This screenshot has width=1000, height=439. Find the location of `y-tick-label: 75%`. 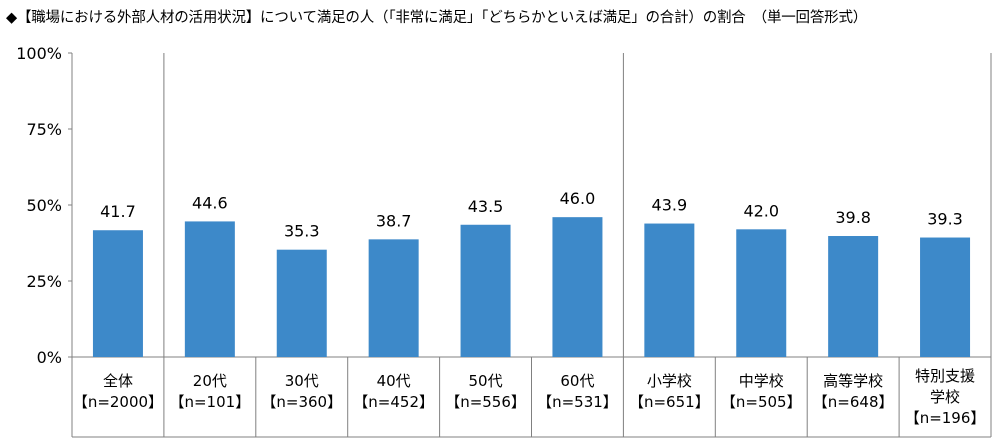

y-tick-label: 75% is located at coordinates (44, 129).